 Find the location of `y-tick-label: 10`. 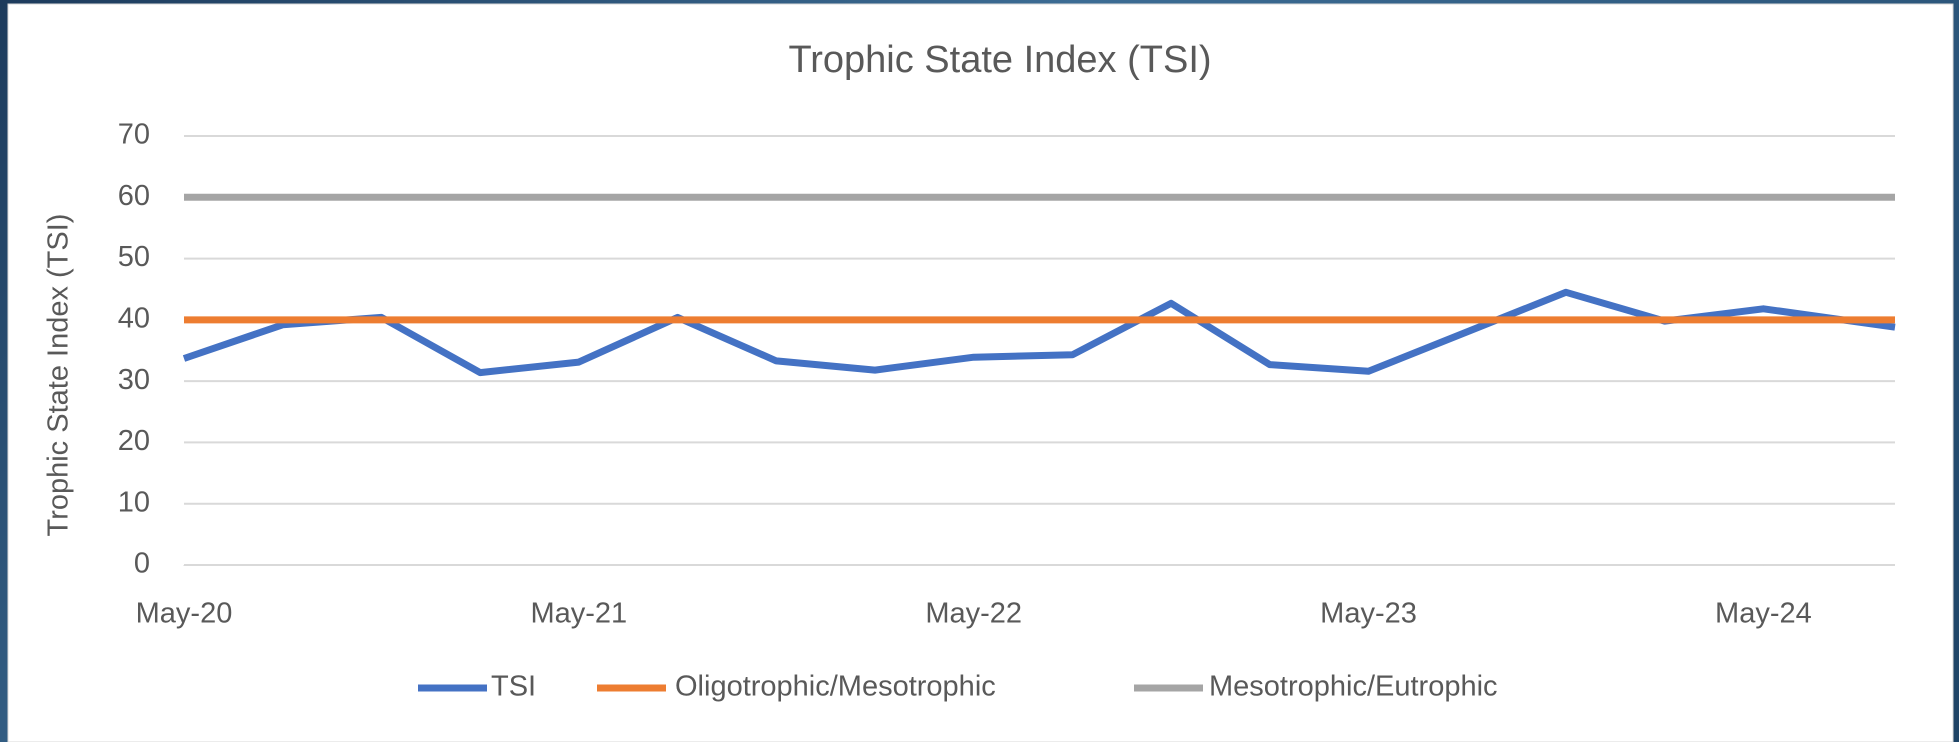

y-tick-label: 10 is located at coordinates (134, 502).